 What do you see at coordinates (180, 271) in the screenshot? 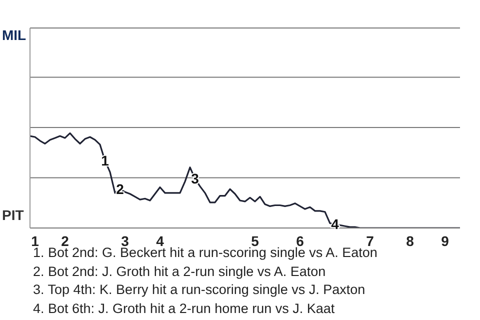
I see `text: 2. Bot 2nd: J. Groth hit a 2-run single vs A. Eaton` at bounding box center [180, 271].